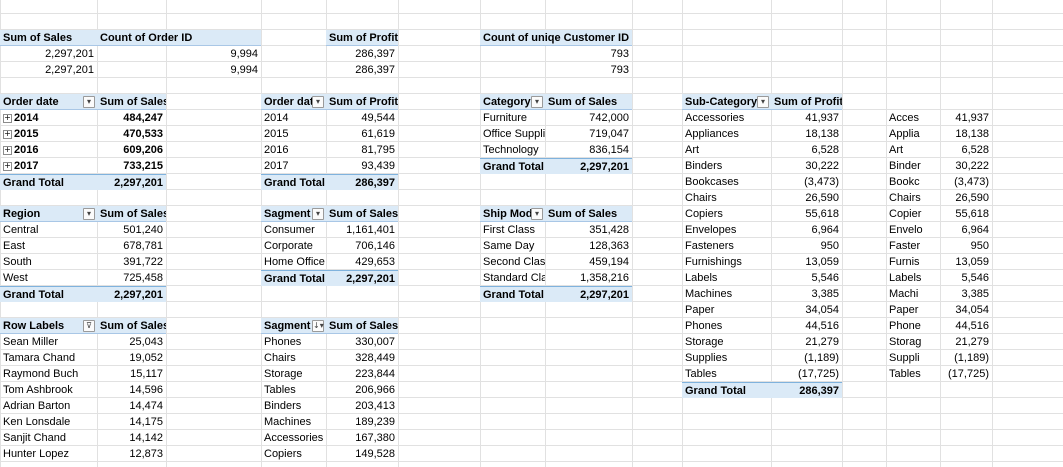  Describe the element at coordinates (913, 326) in the screenshot. I see `pivot-row-label: Phone` at that location.